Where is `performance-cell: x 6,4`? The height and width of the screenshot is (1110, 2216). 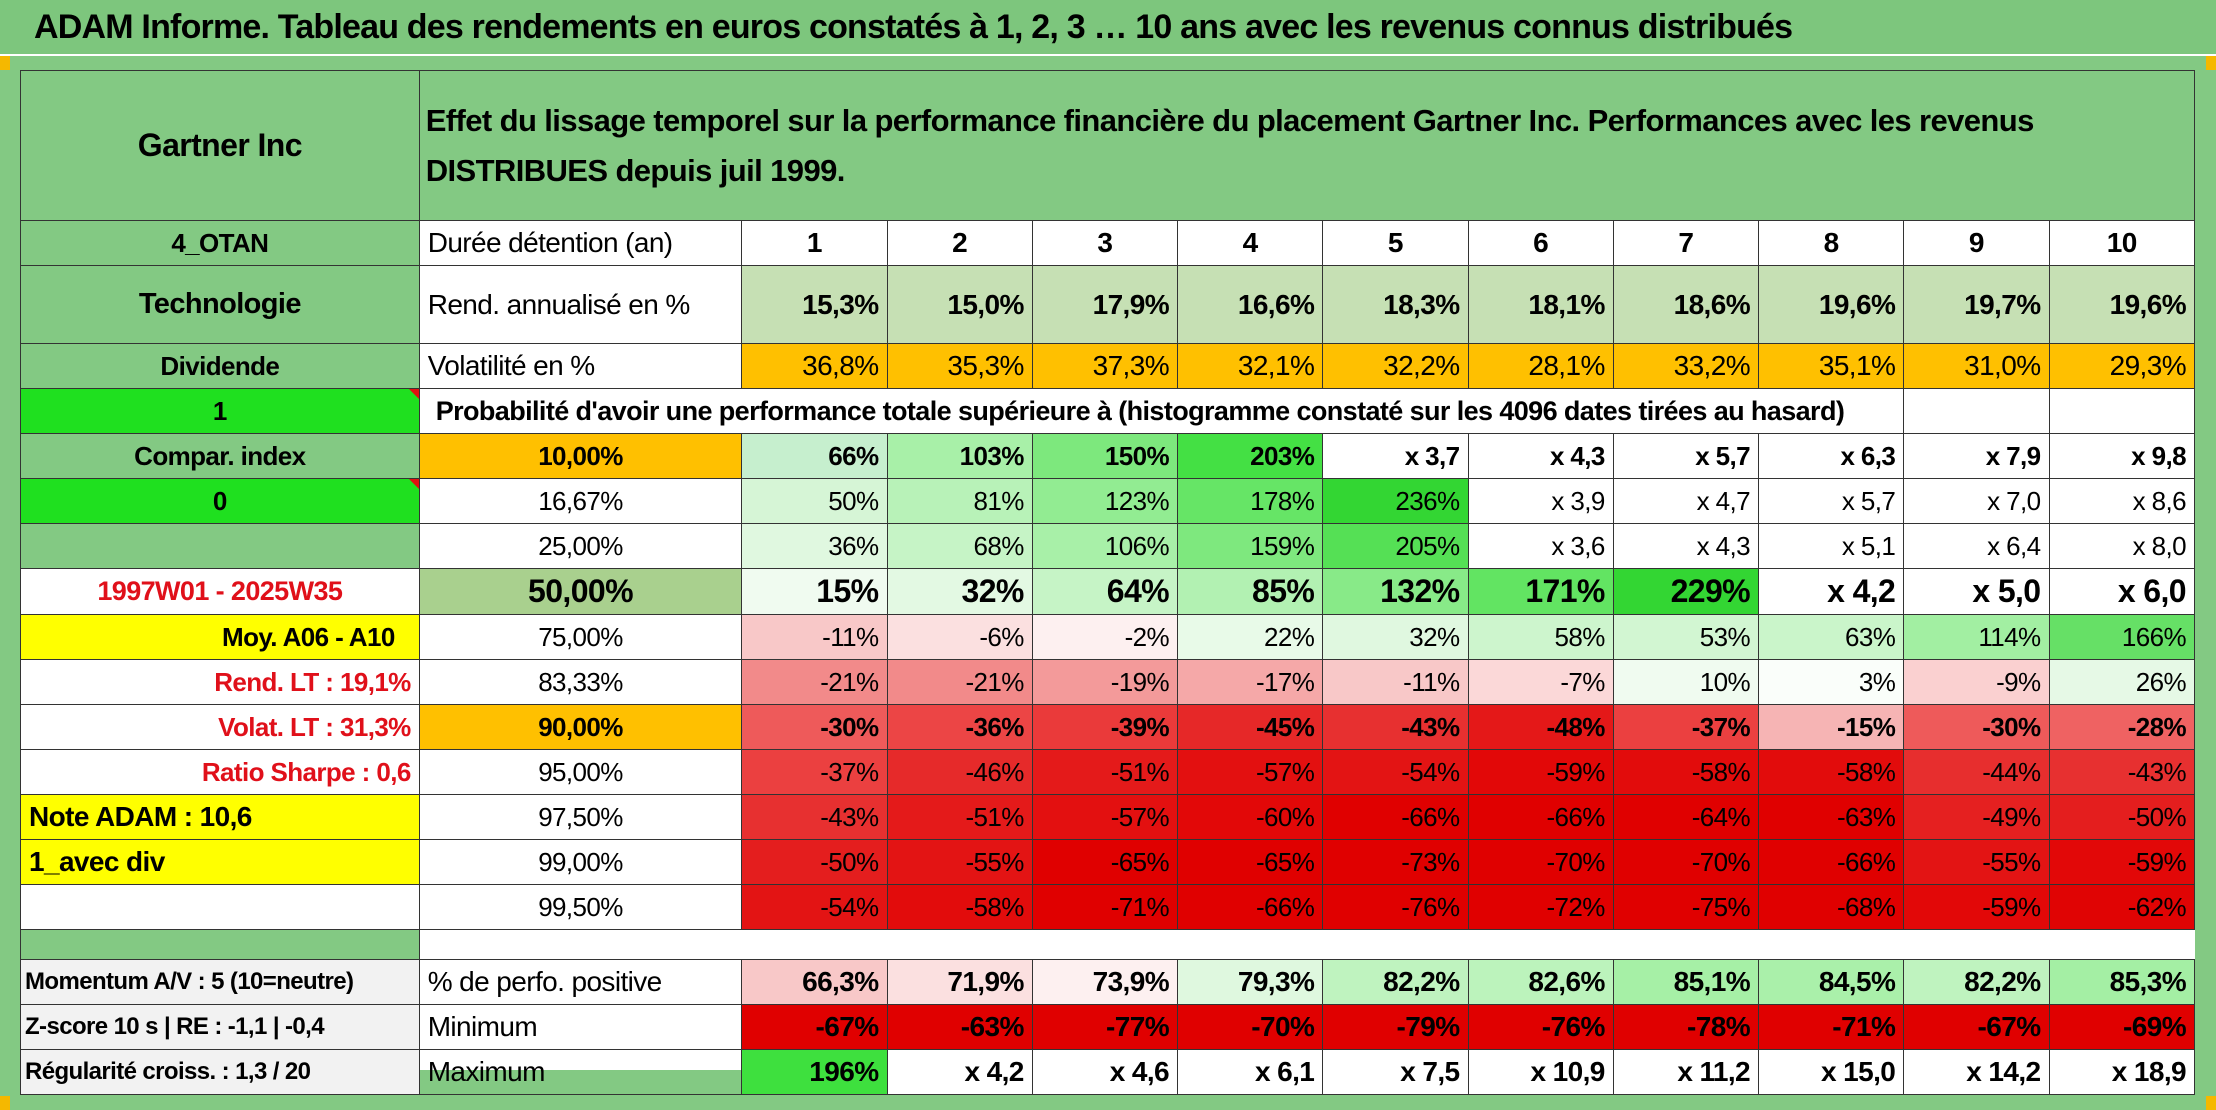 performance-cell: x 6,4 is located at coordinates (1976, 546).